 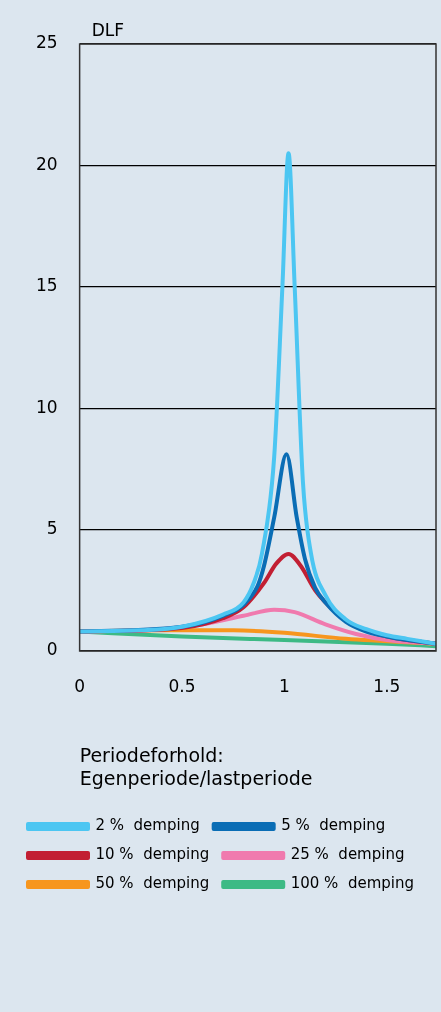 What do you see at coordinates (347, 854) in the screenshot?
I see `legend-label: 25 % demping` at bounding box center [347, 854].